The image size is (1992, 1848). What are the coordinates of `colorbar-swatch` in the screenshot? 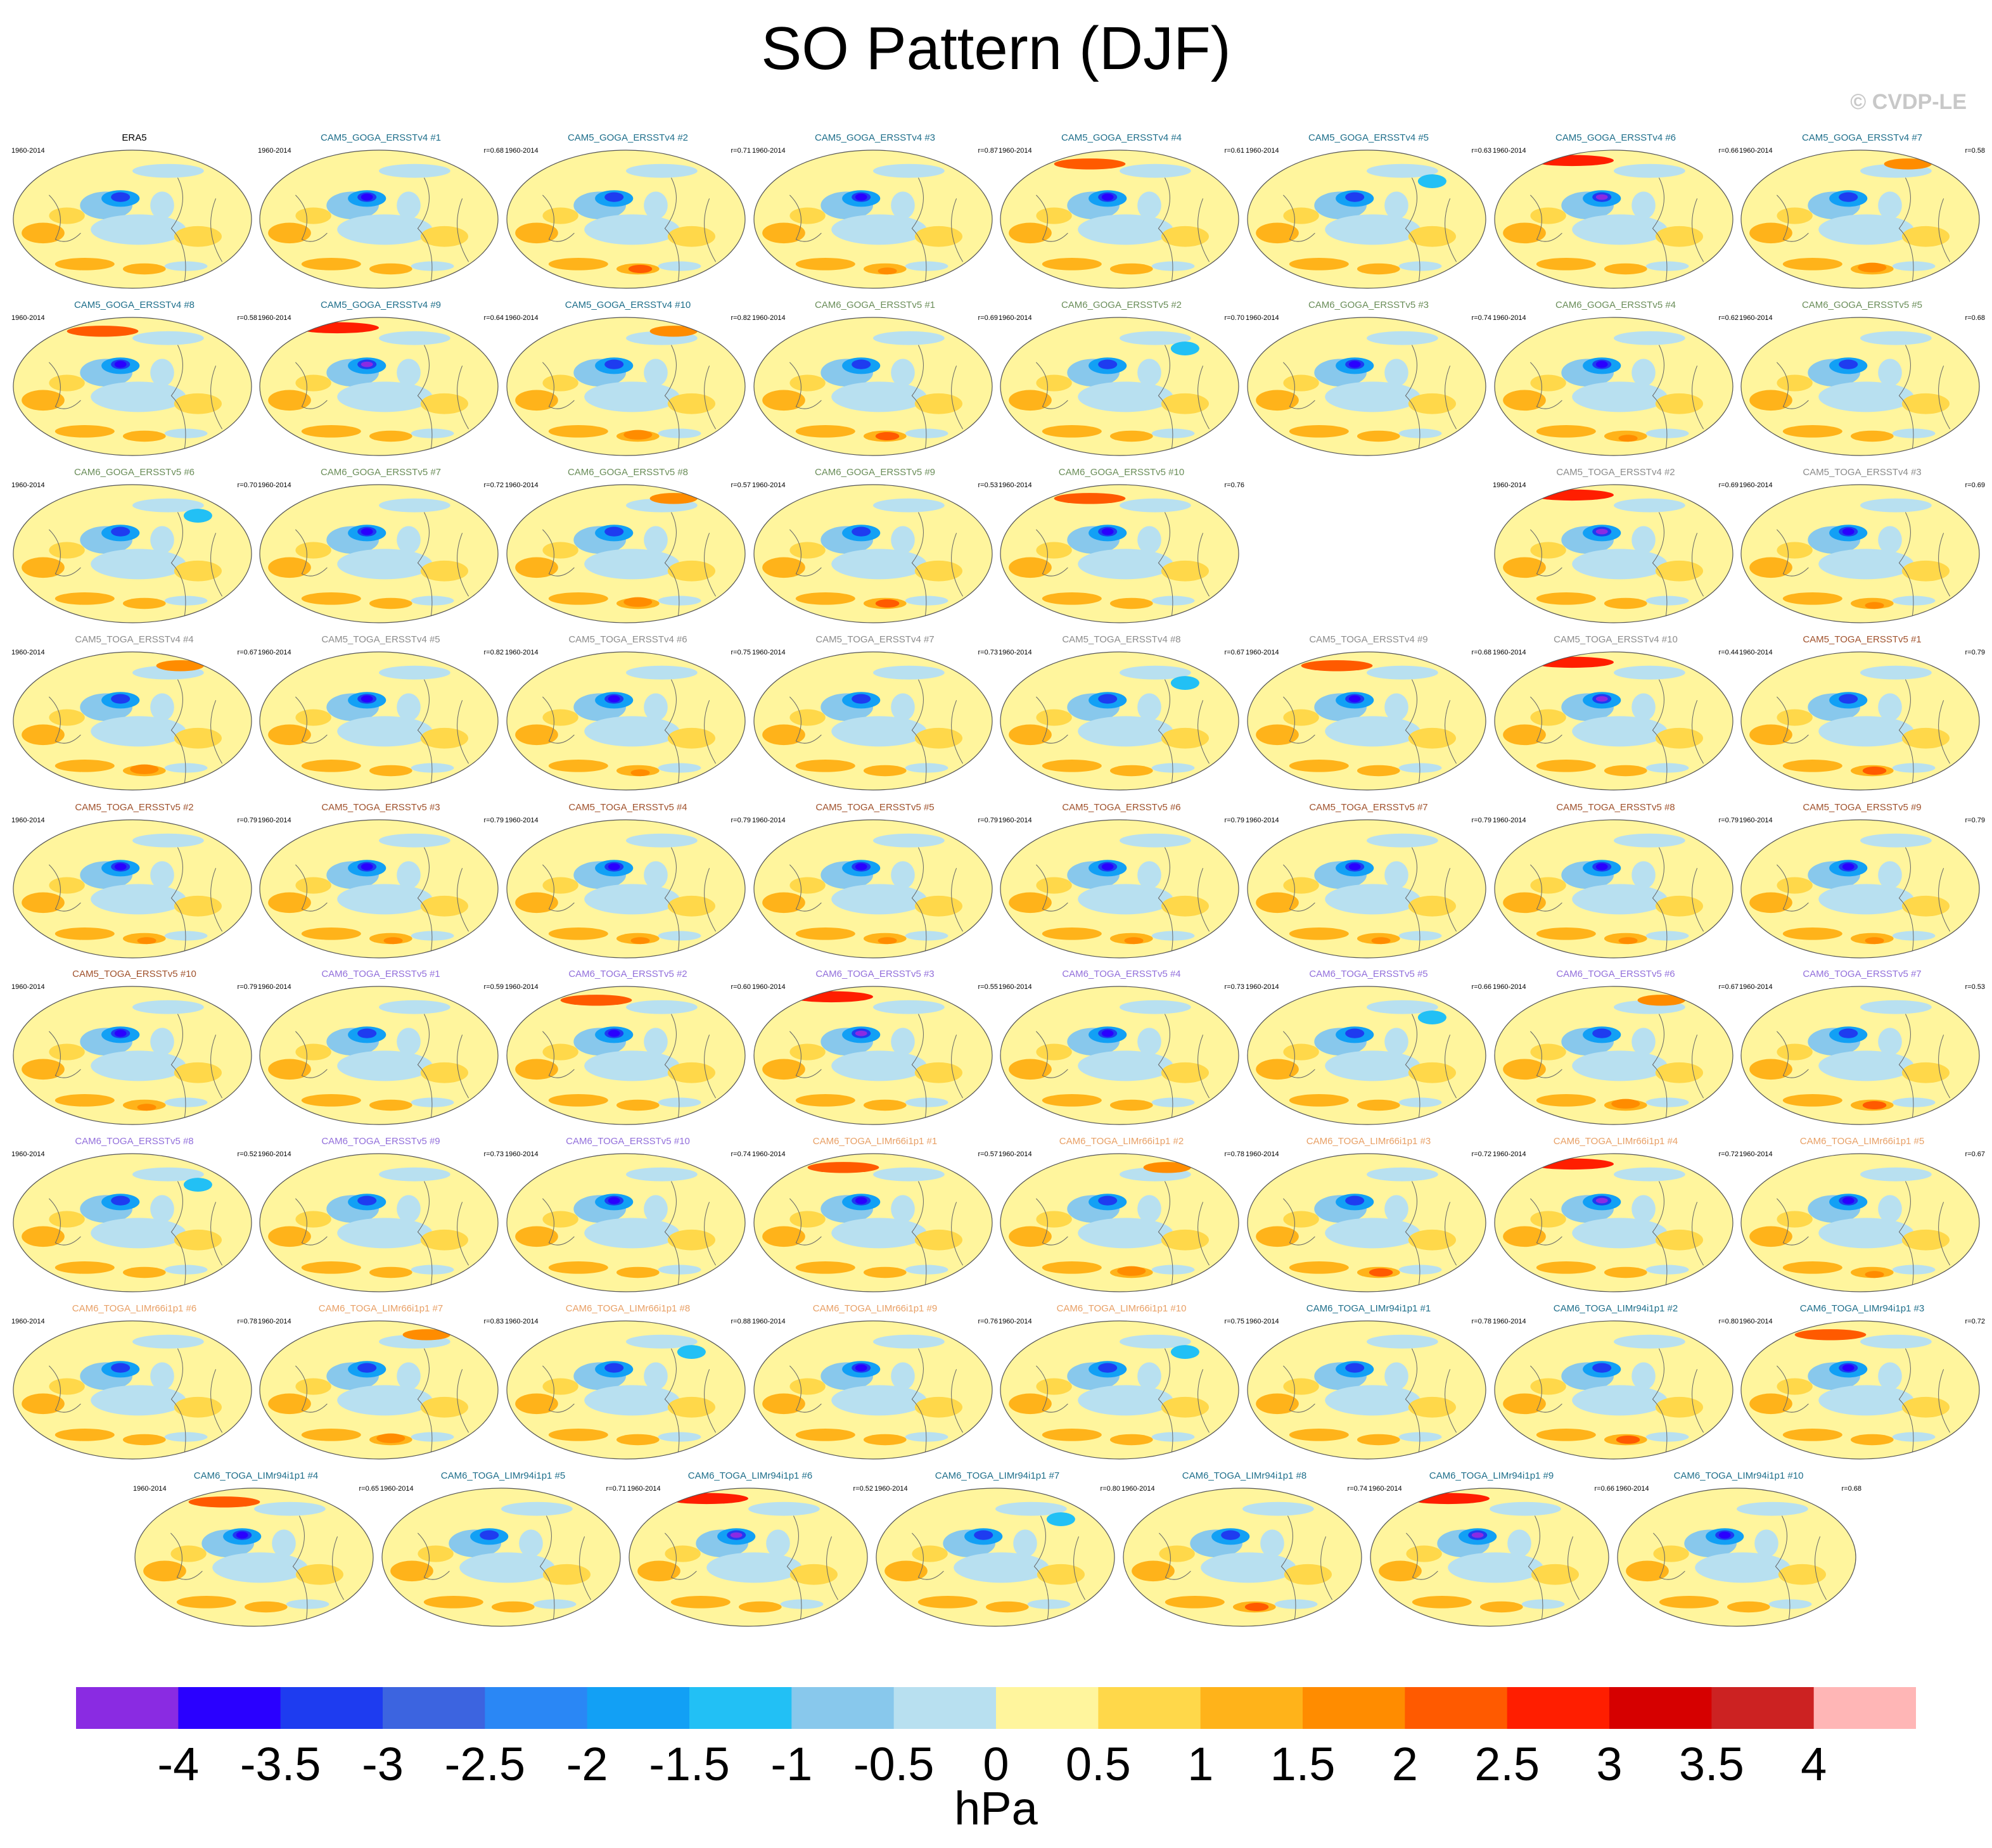 It's located at (740, 1708).